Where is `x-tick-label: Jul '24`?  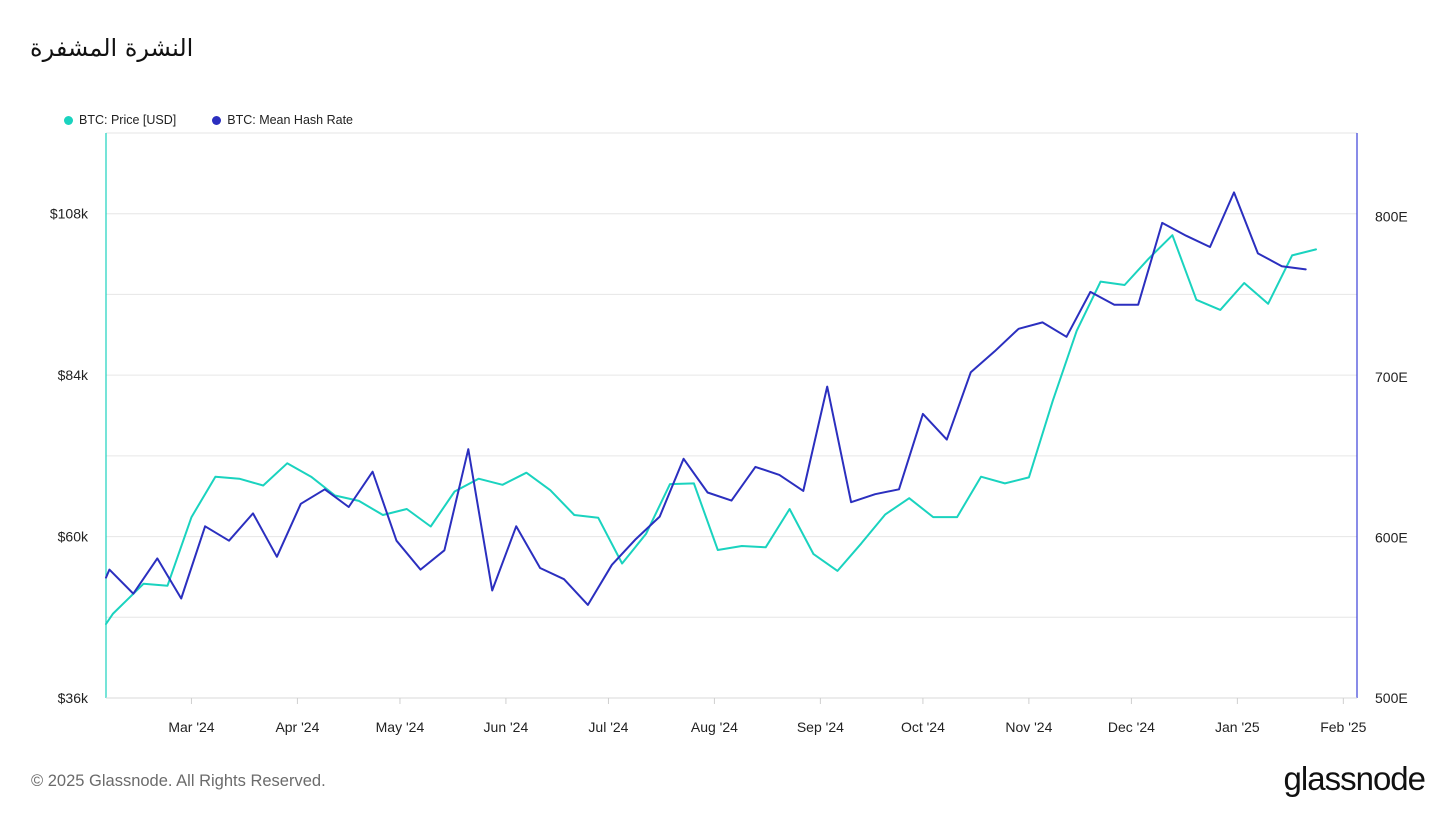
x-tick-label: Jul '24 is located at coordinates (608, 727).